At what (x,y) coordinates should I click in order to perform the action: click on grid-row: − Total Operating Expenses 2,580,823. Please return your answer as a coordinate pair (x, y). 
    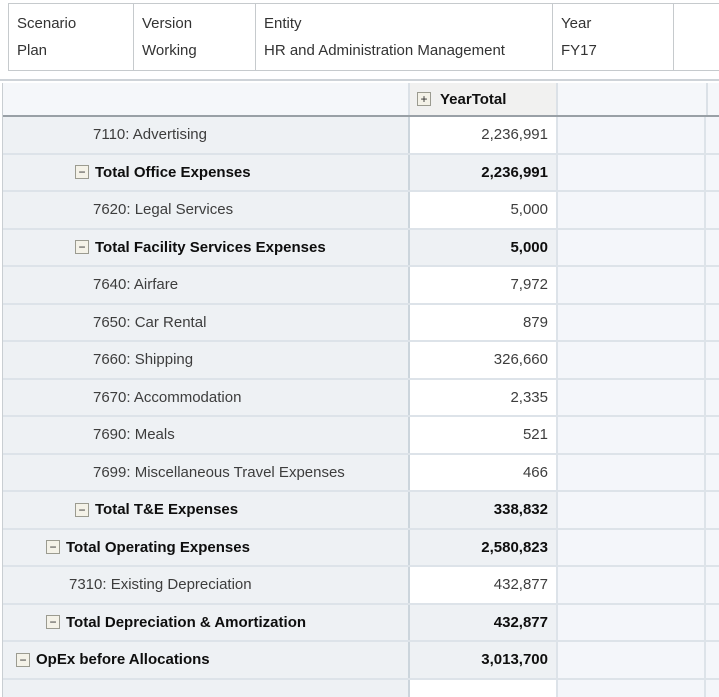
    Looking at the image, I should click on (361, 548).